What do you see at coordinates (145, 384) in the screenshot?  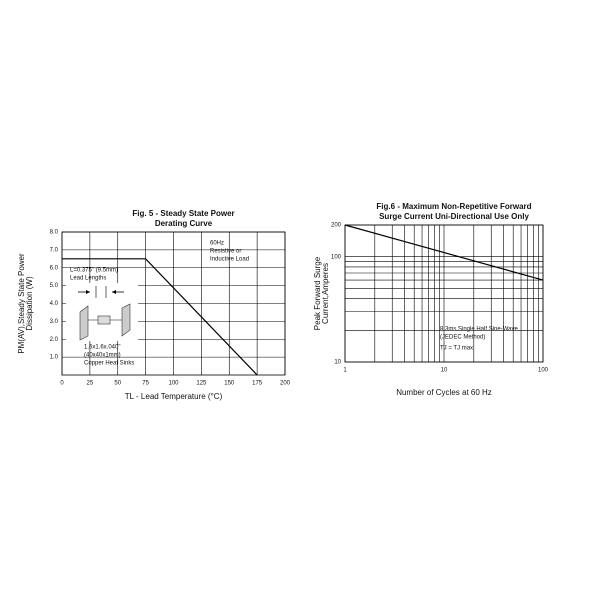 I see `x-tick-label: 75` at bounding box center [145, 384].